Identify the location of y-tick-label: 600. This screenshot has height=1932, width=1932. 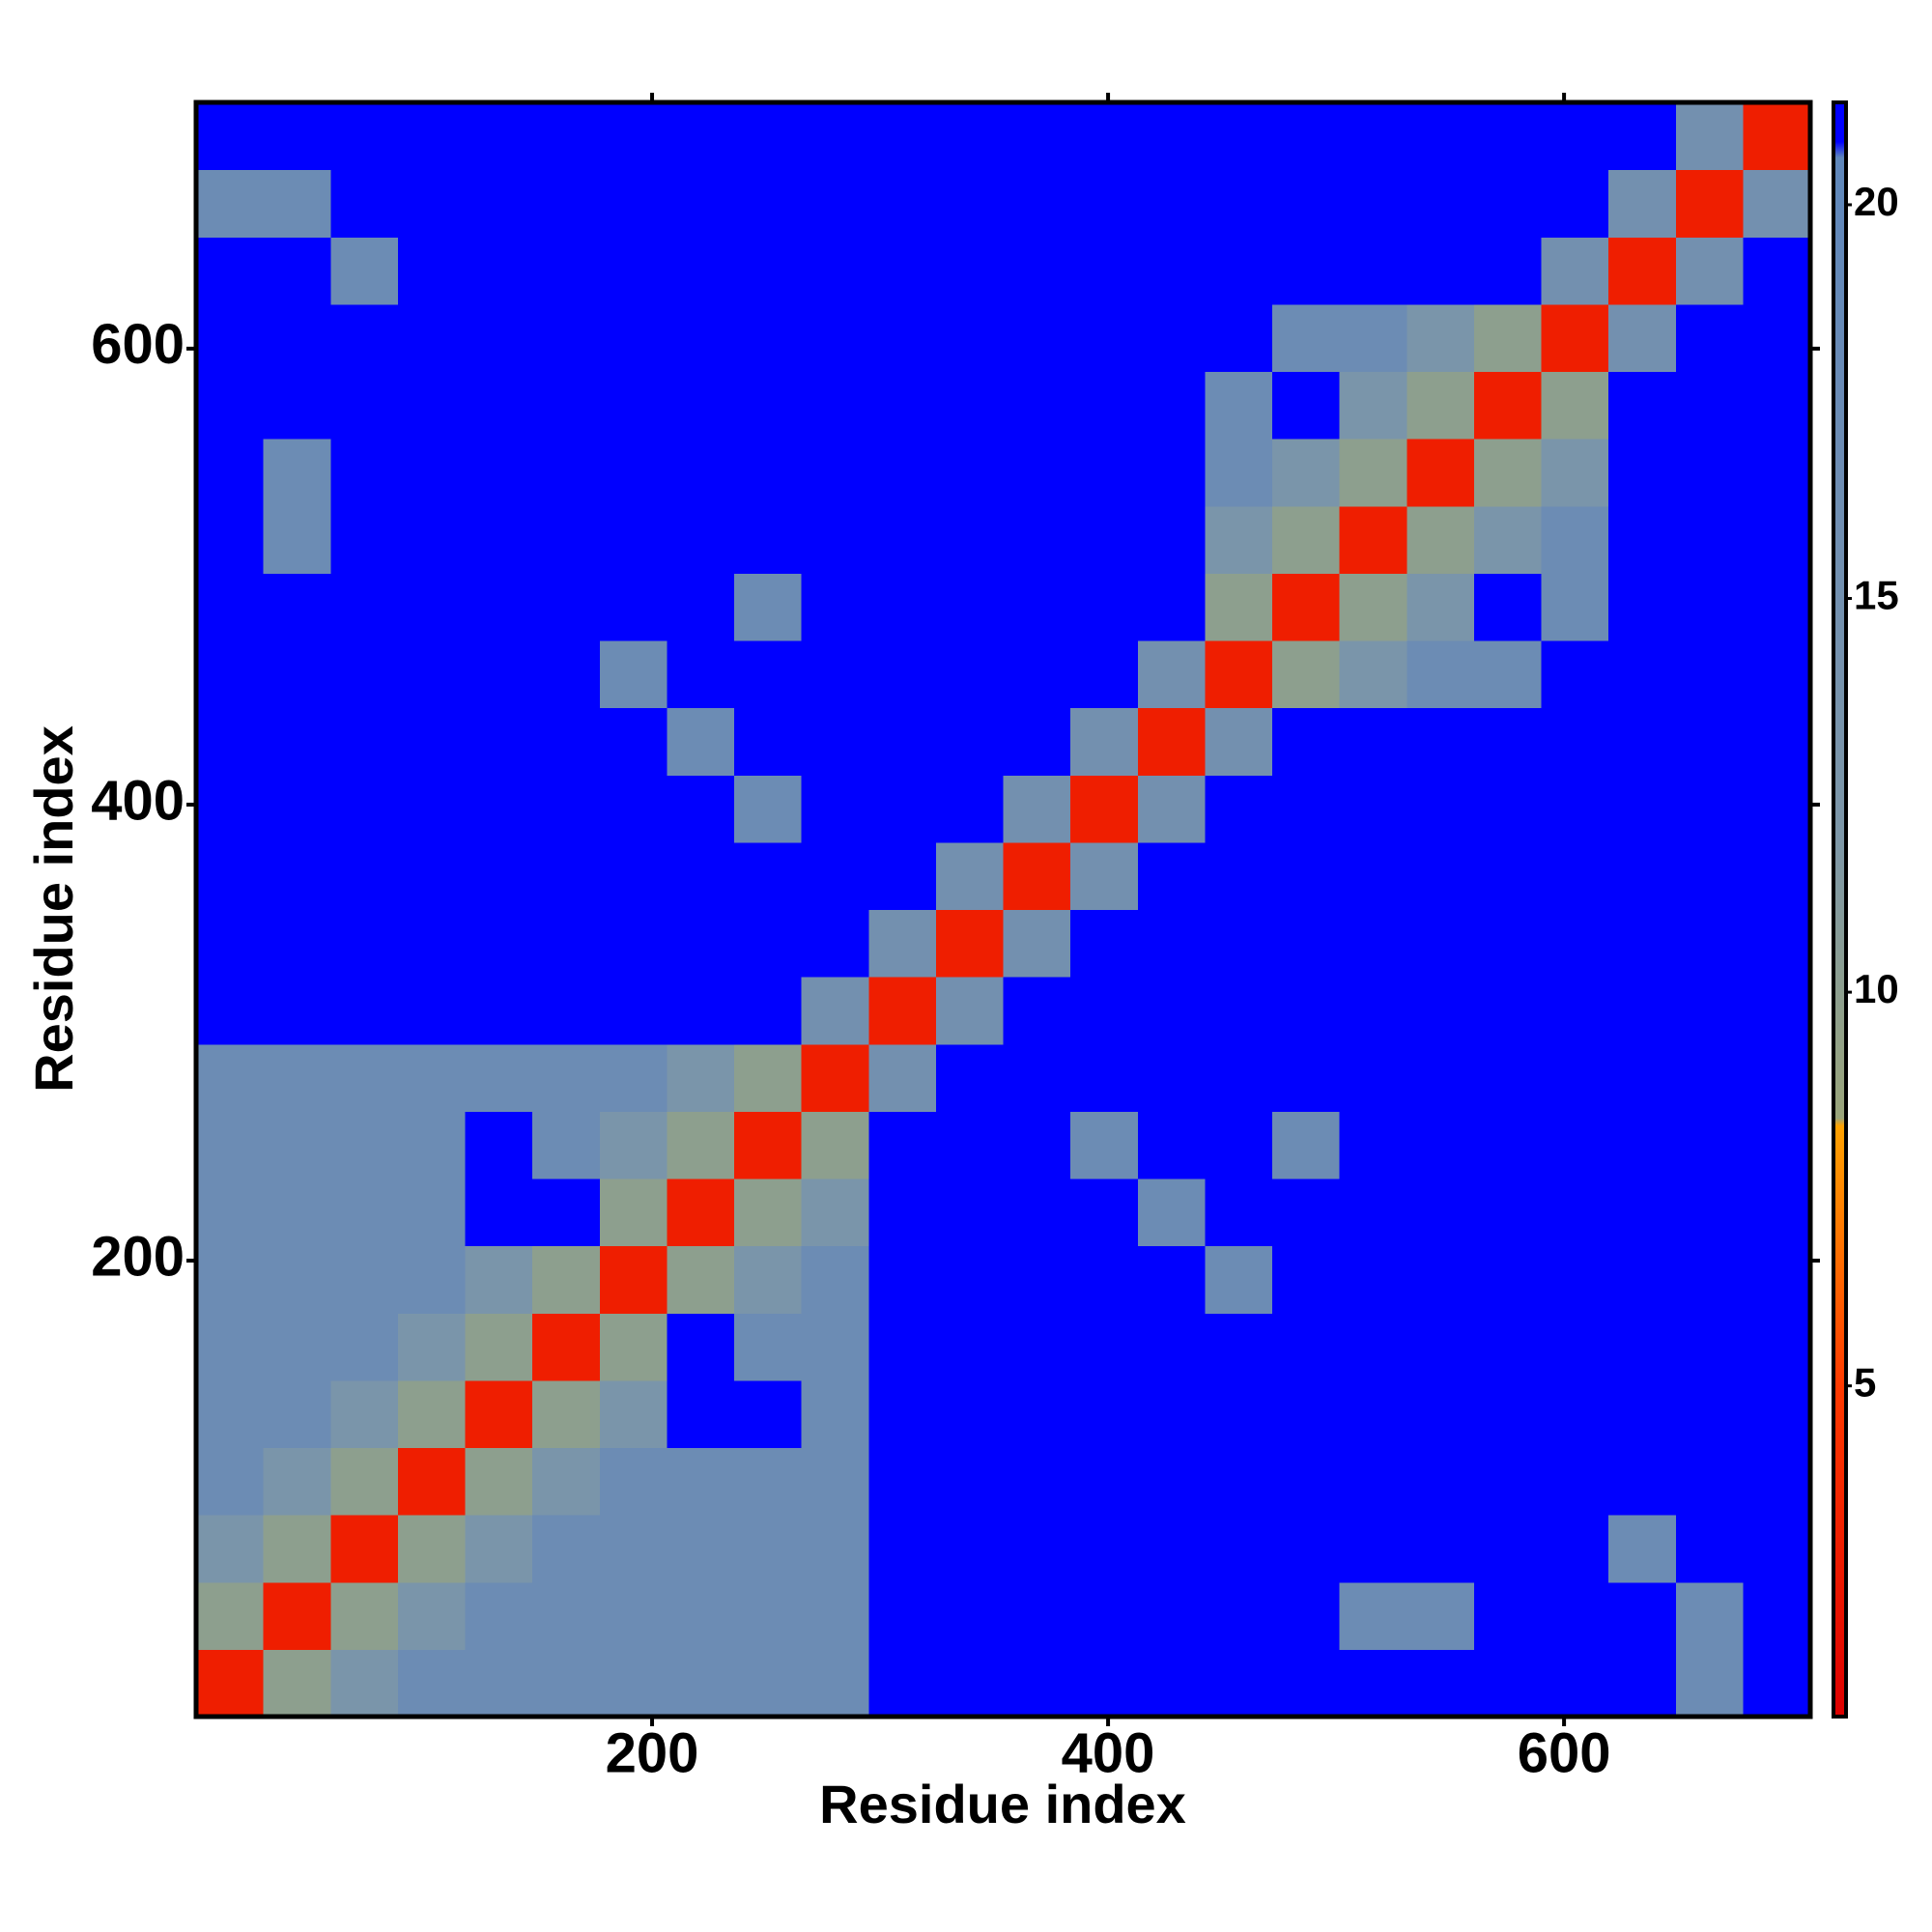
(138, 344).